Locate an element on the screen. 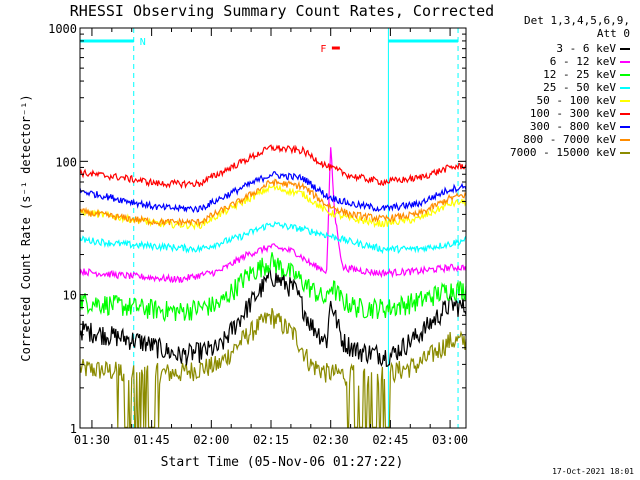 Image resolution: width=640 pixels, height=480 pixels. legend-item: 50 - 100 keV is located at coordinates (555, 100).